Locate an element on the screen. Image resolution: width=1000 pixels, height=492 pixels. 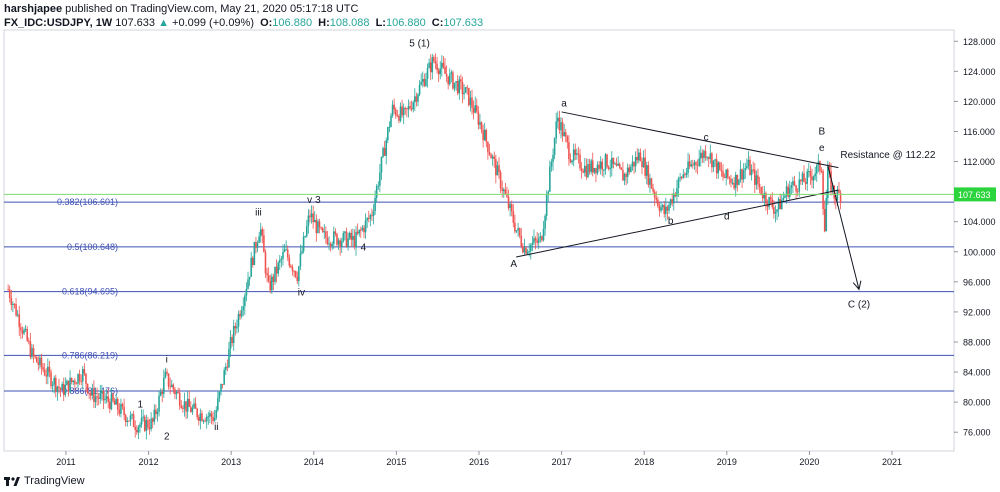
high-value: 108.088 is located at coordinates (349, 23).